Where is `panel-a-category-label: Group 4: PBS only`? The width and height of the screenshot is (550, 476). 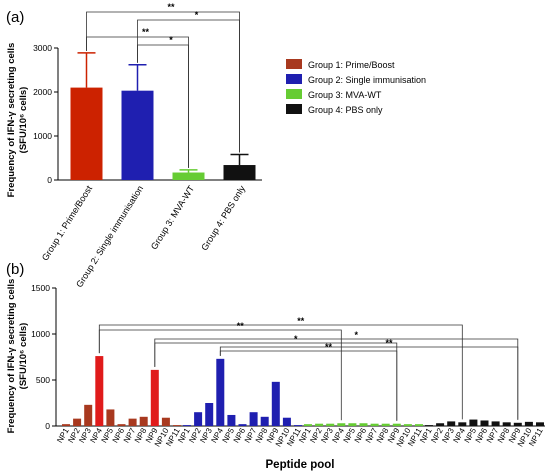 panel-a-category-label: Group 4: PBS only is located at coordinates (223, 217).